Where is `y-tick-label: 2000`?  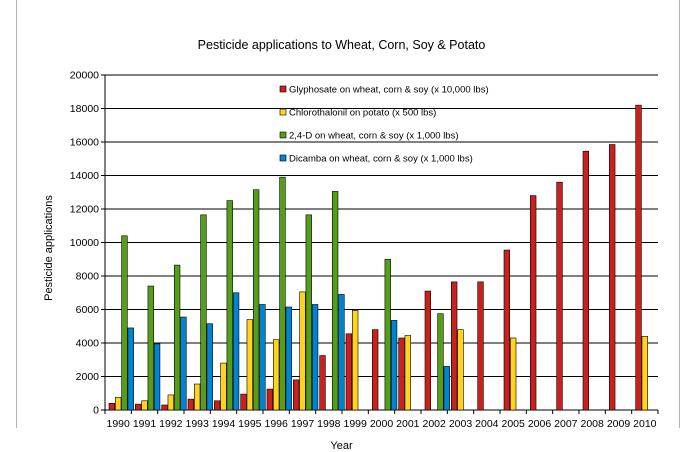
y-tick-label: 2000 is located at coordinates (88, 377).